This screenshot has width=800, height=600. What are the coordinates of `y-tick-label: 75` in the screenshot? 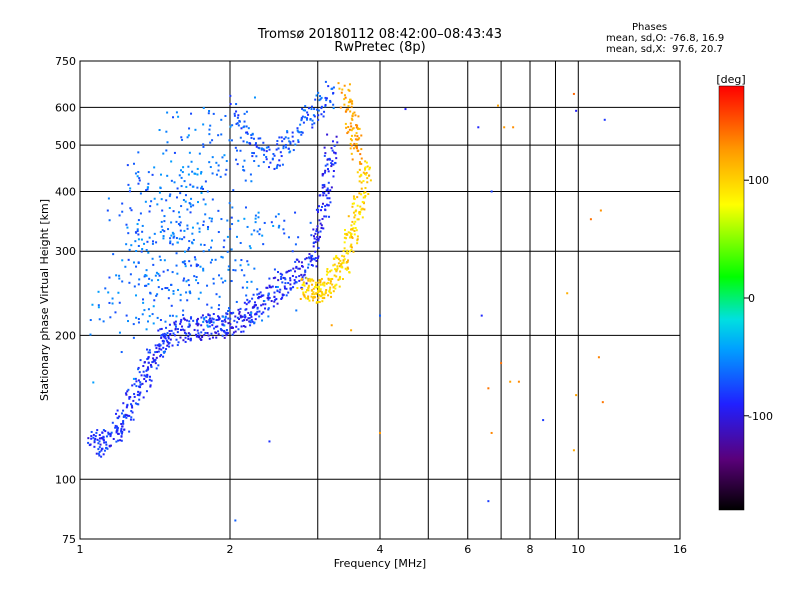 It's located at (69, 539).